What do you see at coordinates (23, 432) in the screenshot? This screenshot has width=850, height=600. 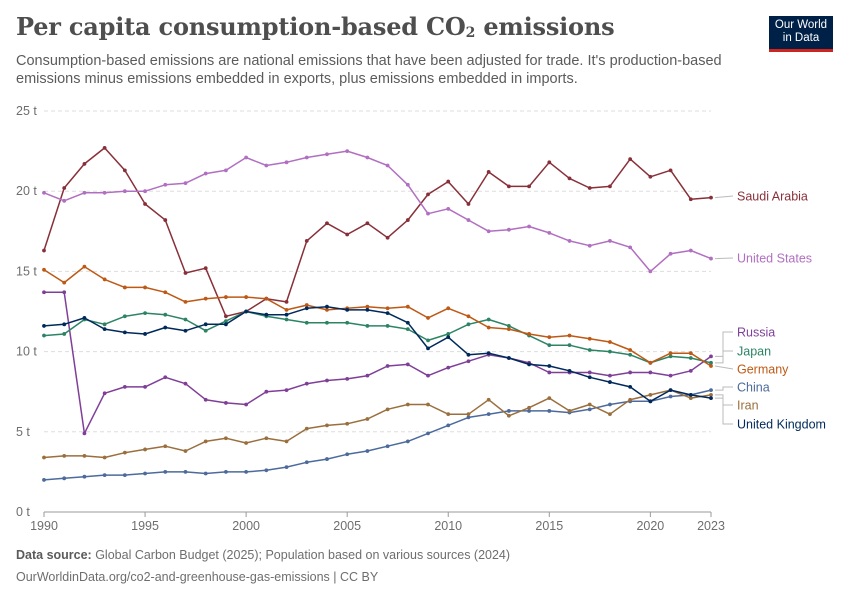 I see `y-tick-label: 5 t` at bounding box center [23, 432].